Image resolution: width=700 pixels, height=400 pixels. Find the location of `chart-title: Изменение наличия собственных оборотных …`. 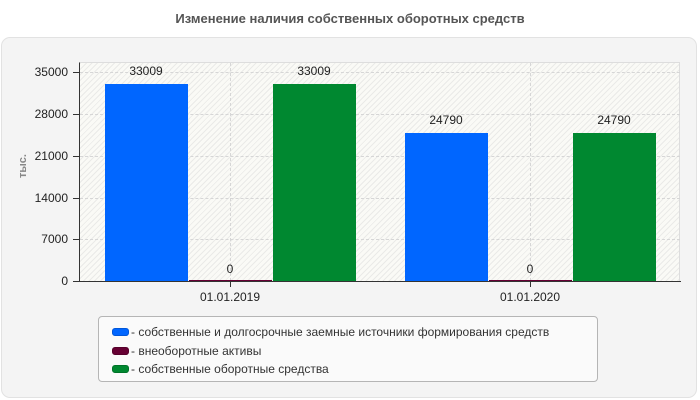

chart-title: Изменение наличия собственных оборотных … is located at coordinates (350, 18).